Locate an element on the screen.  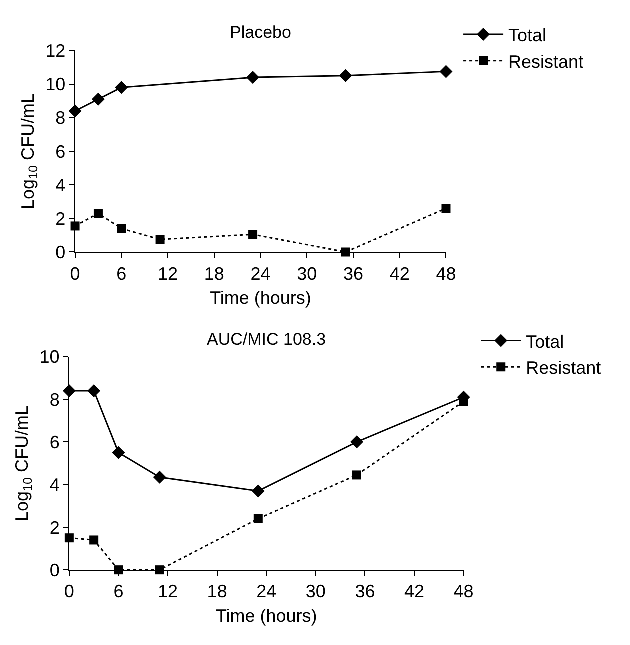
y-tick-label: 12 is located at coordinates (56, 51).